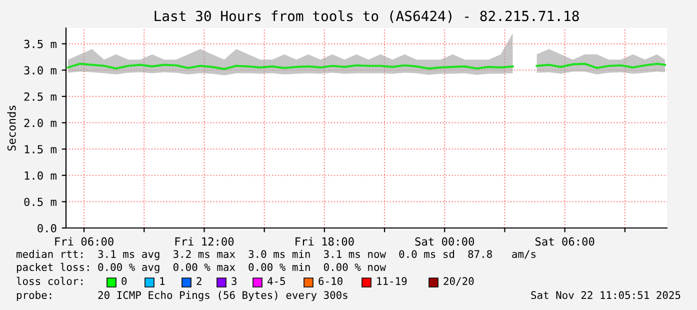 This screenshot has width=697, height=310. Describe the element at coordinates (40, 123) in the screenshot. I see `y-tick-label: 2.0 m` at that location.